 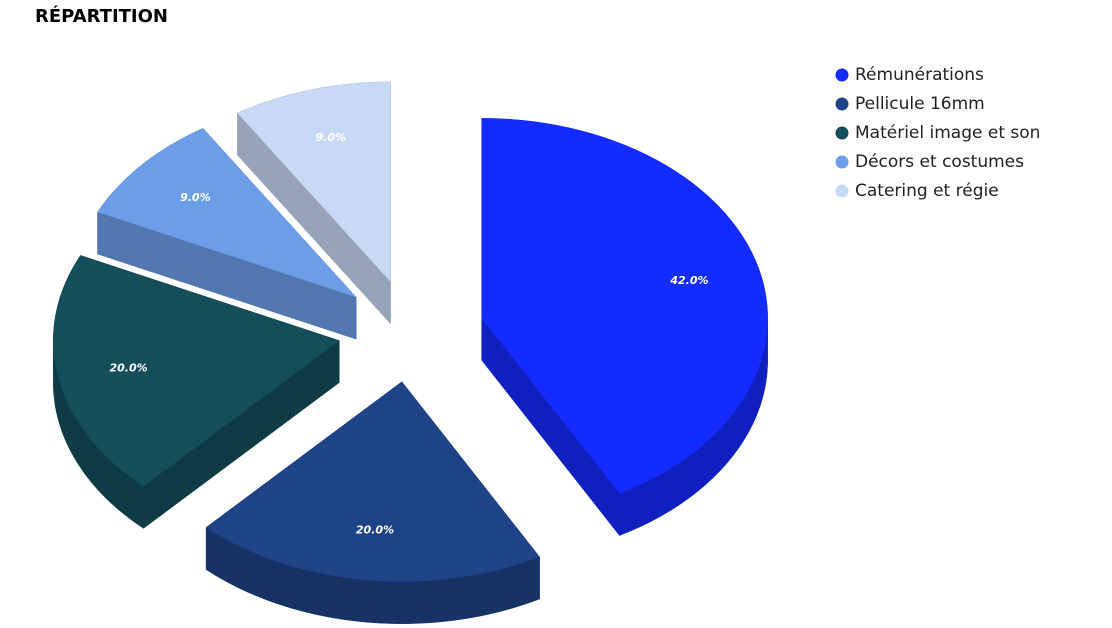 What do you see at coordinates (920, 104) in the screenshot?
I see `legend-label: Pellicule 16mm` at bounding box center [920, 104].